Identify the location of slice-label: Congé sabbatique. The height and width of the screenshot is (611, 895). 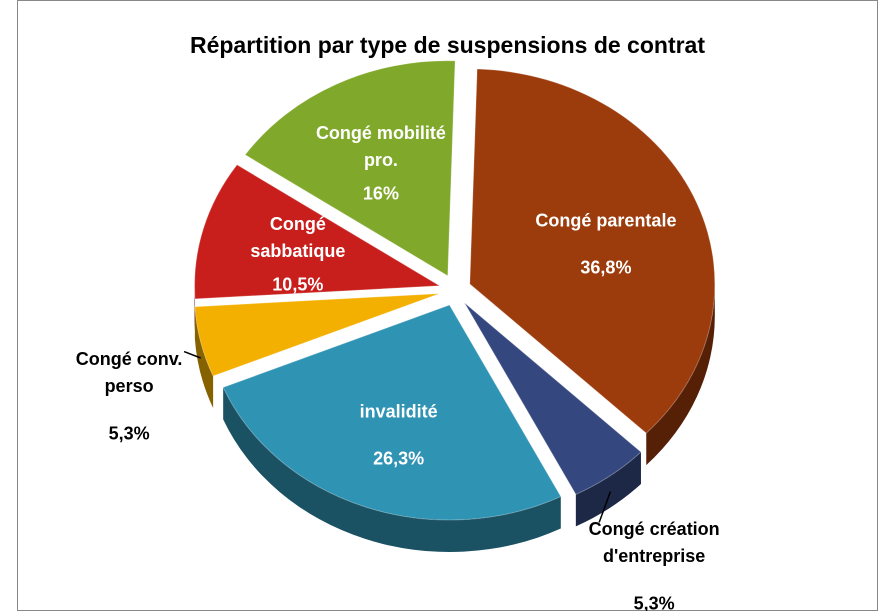
(298, 237).